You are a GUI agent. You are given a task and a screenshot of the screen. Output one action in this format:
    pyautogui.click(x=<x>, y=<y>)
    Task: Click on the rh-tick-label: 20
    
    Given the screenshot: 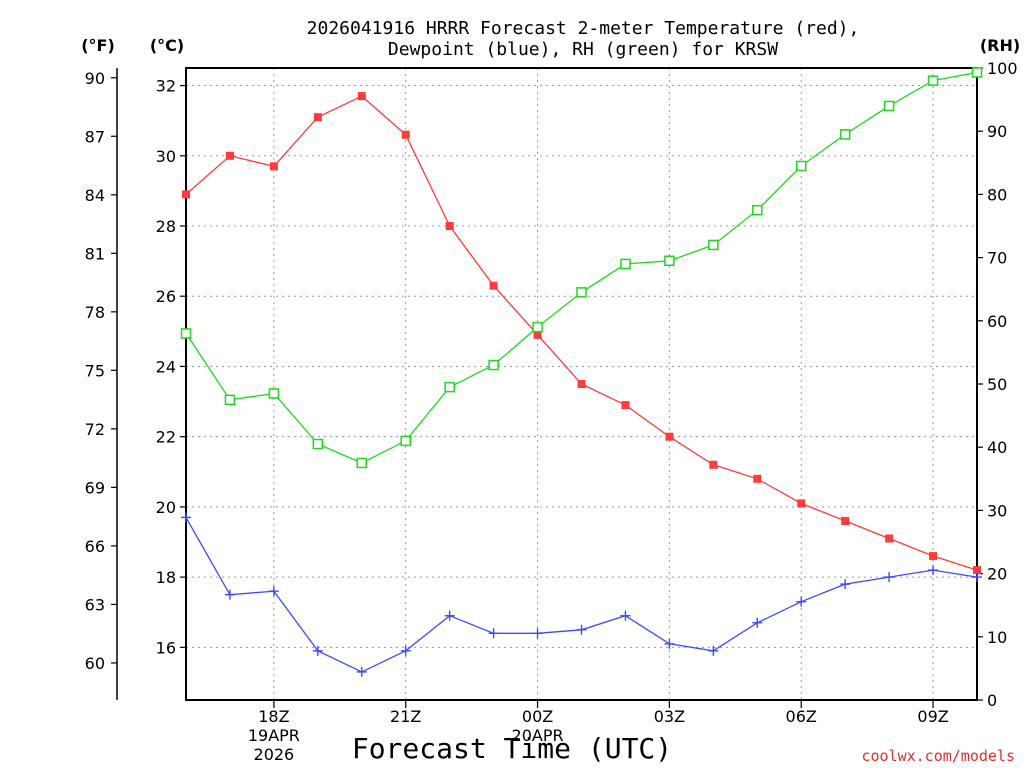 What is the action you would take?
    pyautogui.click(x=997, y=574)
    